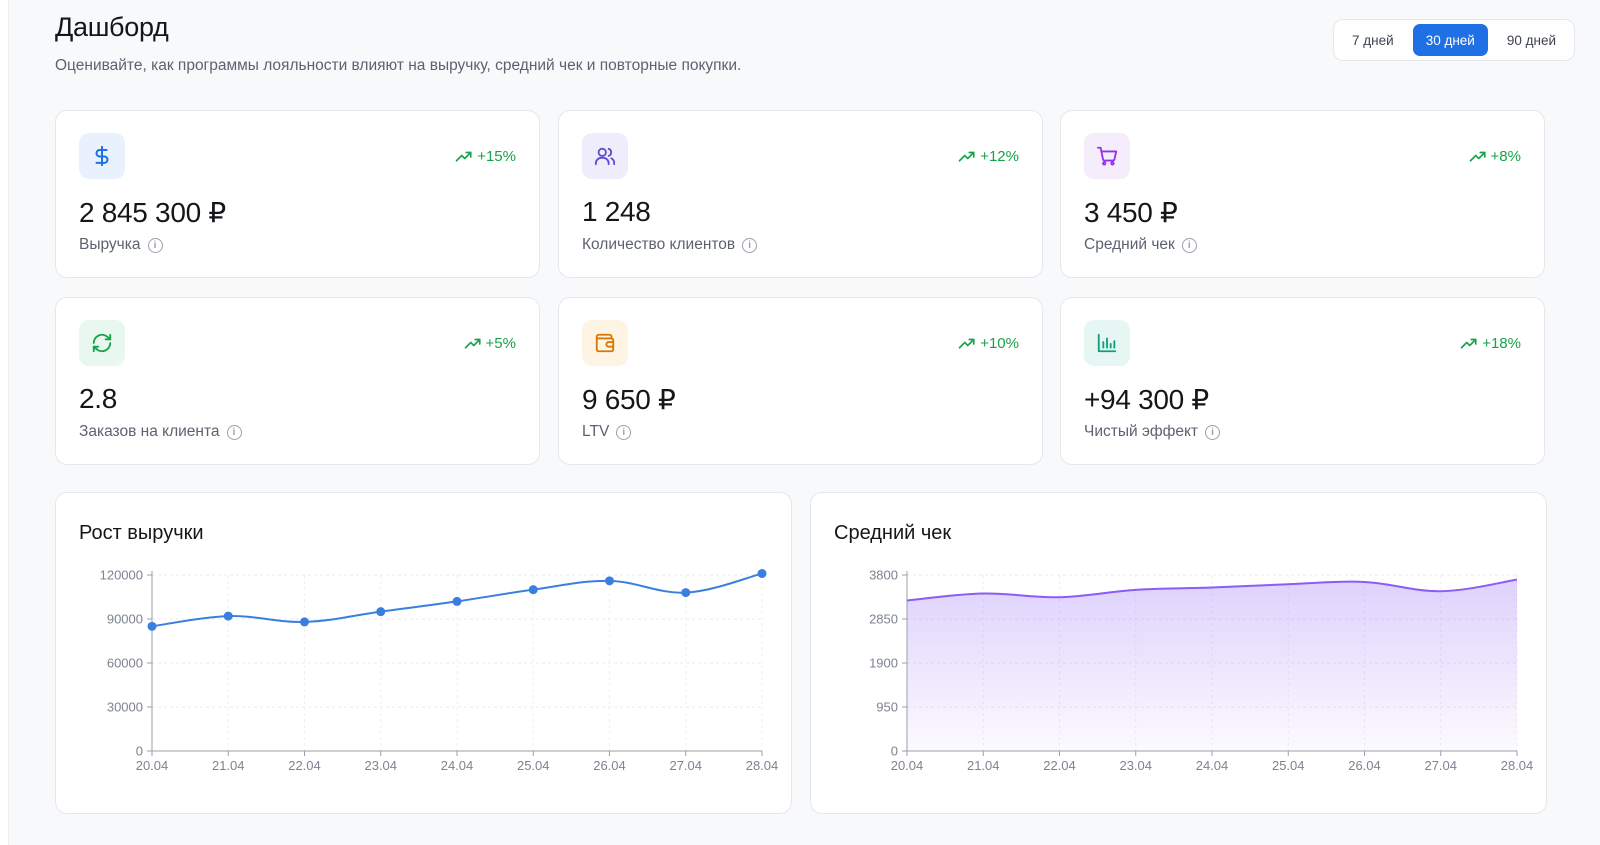  Describe the element at coordinates (1129, 244) in the screenshot. I see `kpi-label: Средний чек` at that location.